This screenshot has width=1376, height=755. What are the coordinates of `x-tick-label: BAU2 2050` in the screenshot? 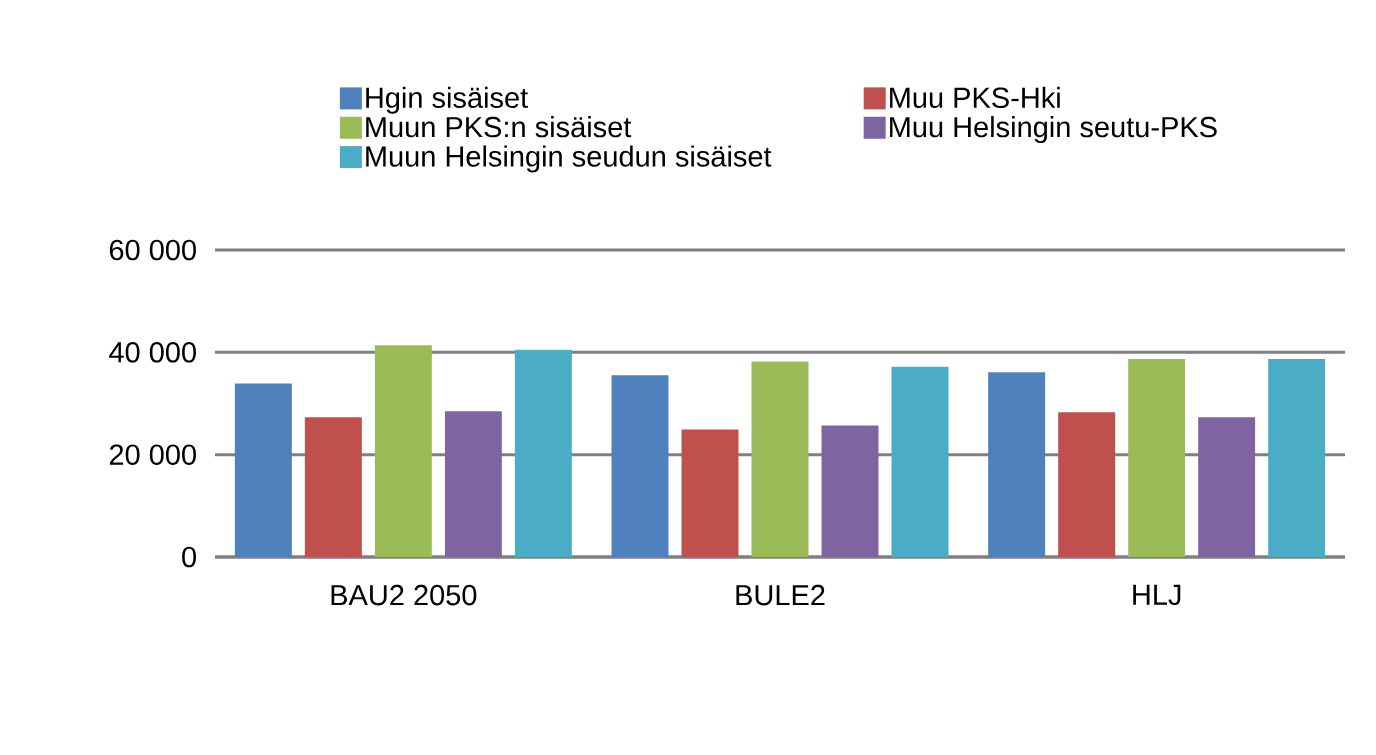 It's located at (404, 595).